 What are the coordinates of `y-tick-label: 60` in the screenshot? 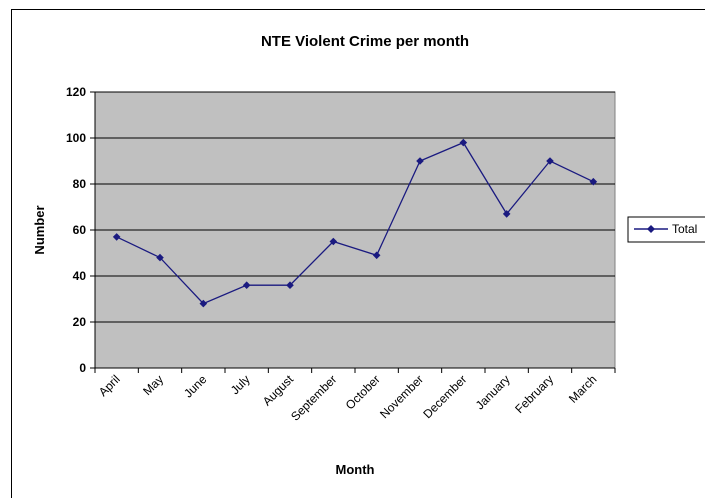 It's located at (80, 230).